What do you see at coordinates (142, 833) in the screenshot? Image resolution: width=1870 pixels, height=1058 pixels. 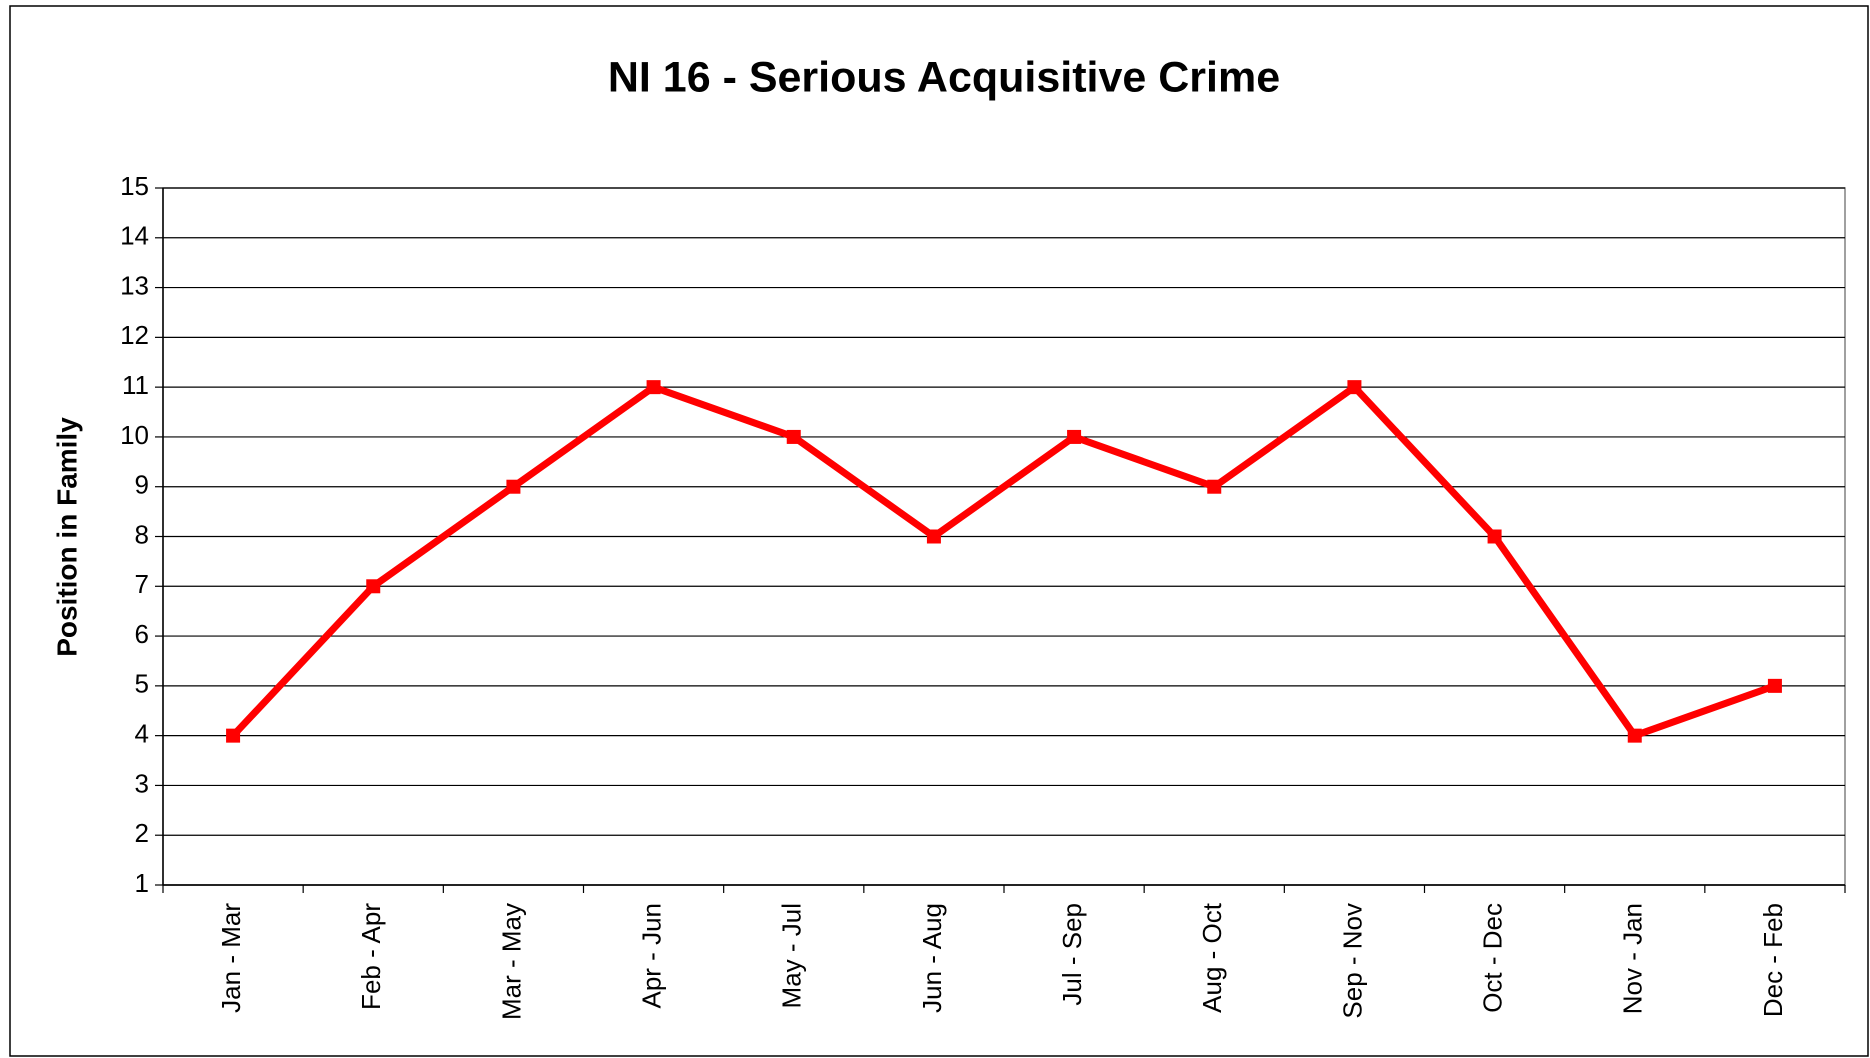 I see `y-tick-label: 2` at bounding box center [142, 833].